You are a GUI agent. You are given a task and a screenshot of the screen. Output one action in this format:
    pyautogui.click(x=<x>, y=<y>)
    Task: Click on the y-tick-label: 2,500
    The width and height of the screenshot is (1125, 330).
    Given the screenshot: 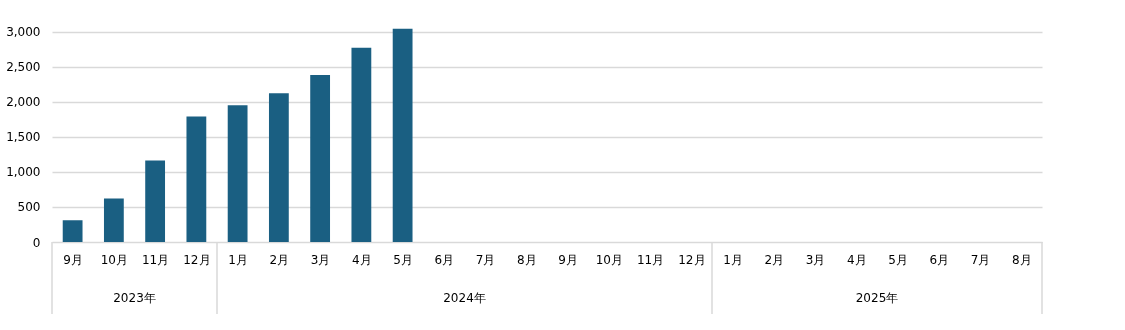 What is the action you would take?
    pyautogui.click(x=23, y=67)
    